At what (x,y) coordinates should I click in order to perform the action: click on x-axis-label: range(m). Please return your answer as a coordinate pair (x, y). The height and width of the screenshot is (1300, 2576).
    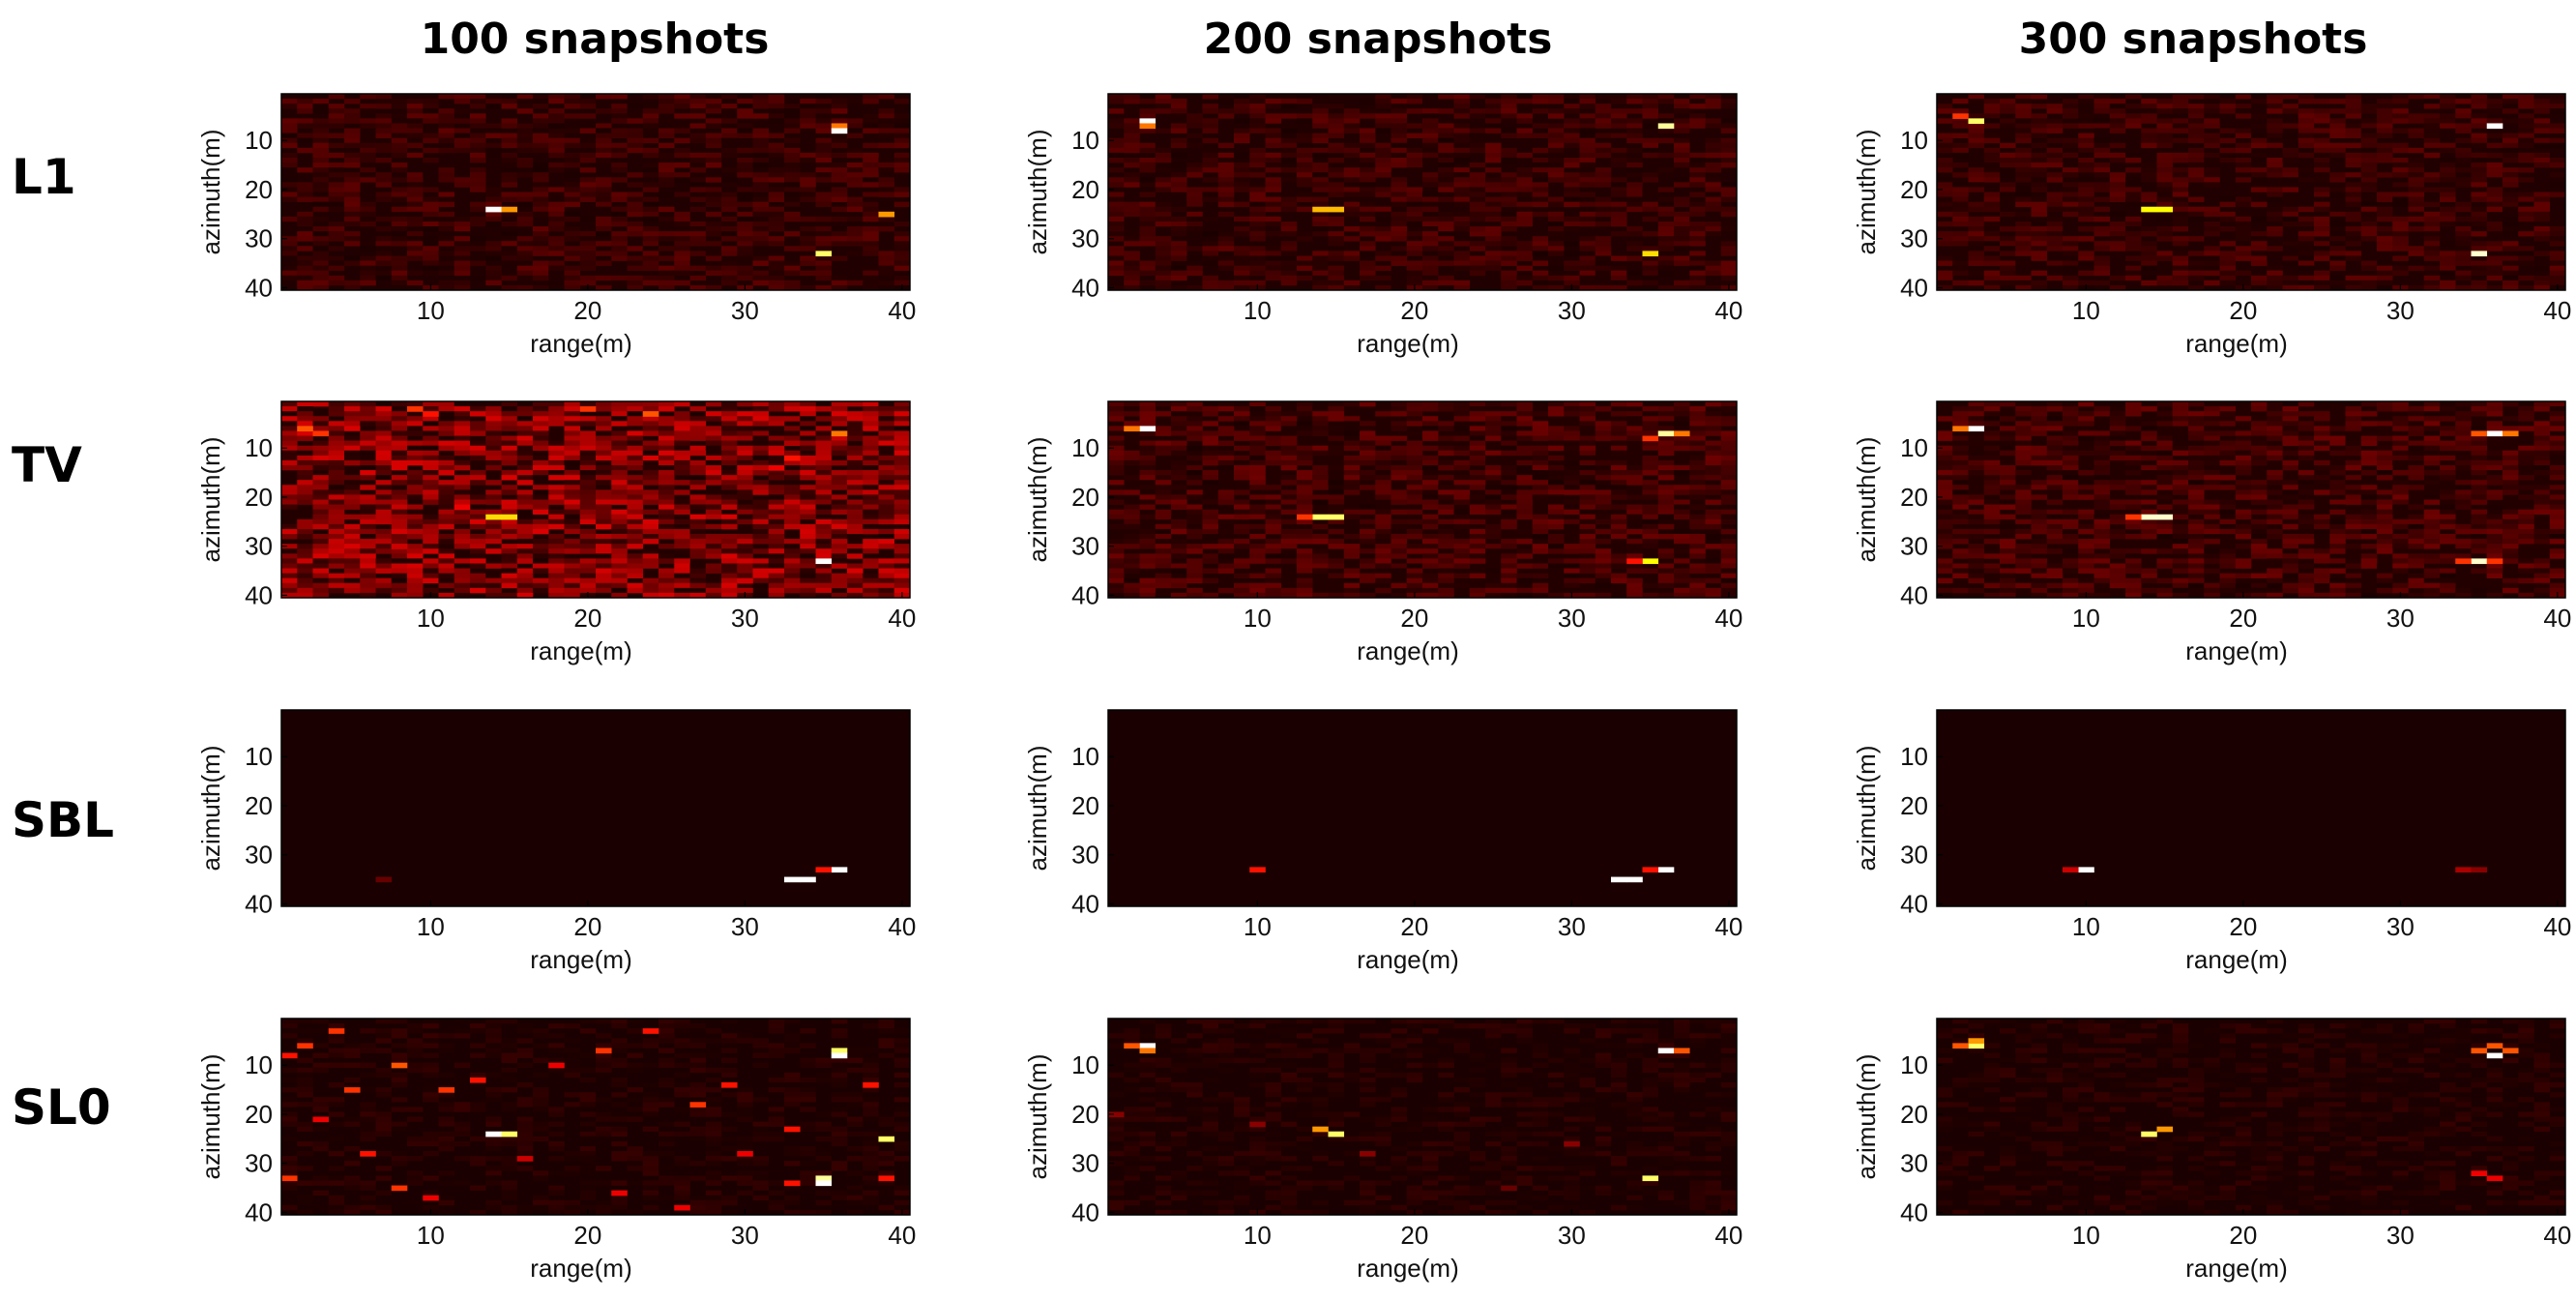
    Looking at the image, I should click on (2236, 343).